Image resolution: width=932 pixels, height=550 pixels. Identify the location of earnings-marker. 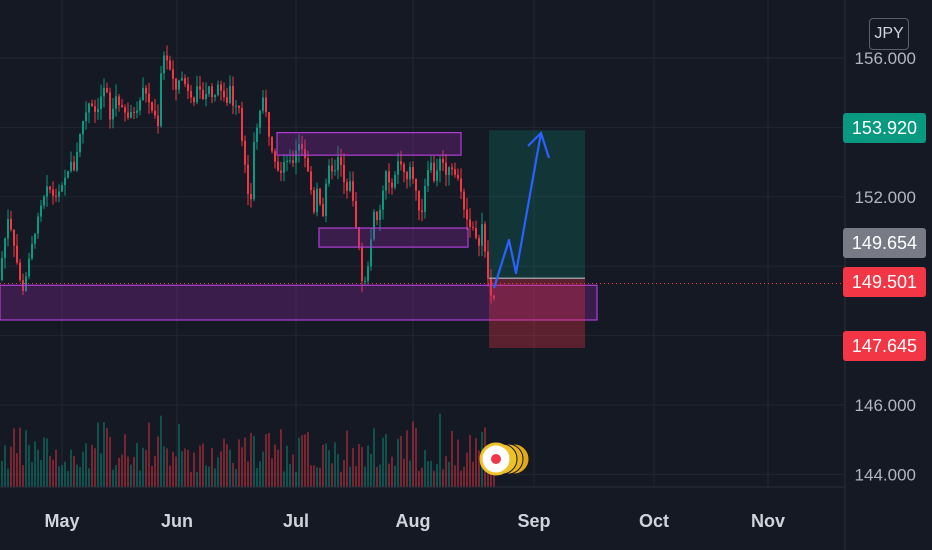
(504, 459).